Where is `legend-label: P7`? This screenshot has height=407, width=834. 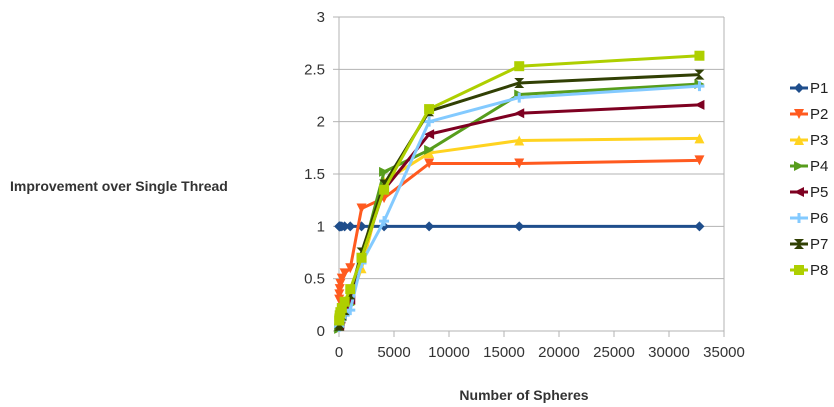
legend-label: P7 is located at coordinates (819, 244).